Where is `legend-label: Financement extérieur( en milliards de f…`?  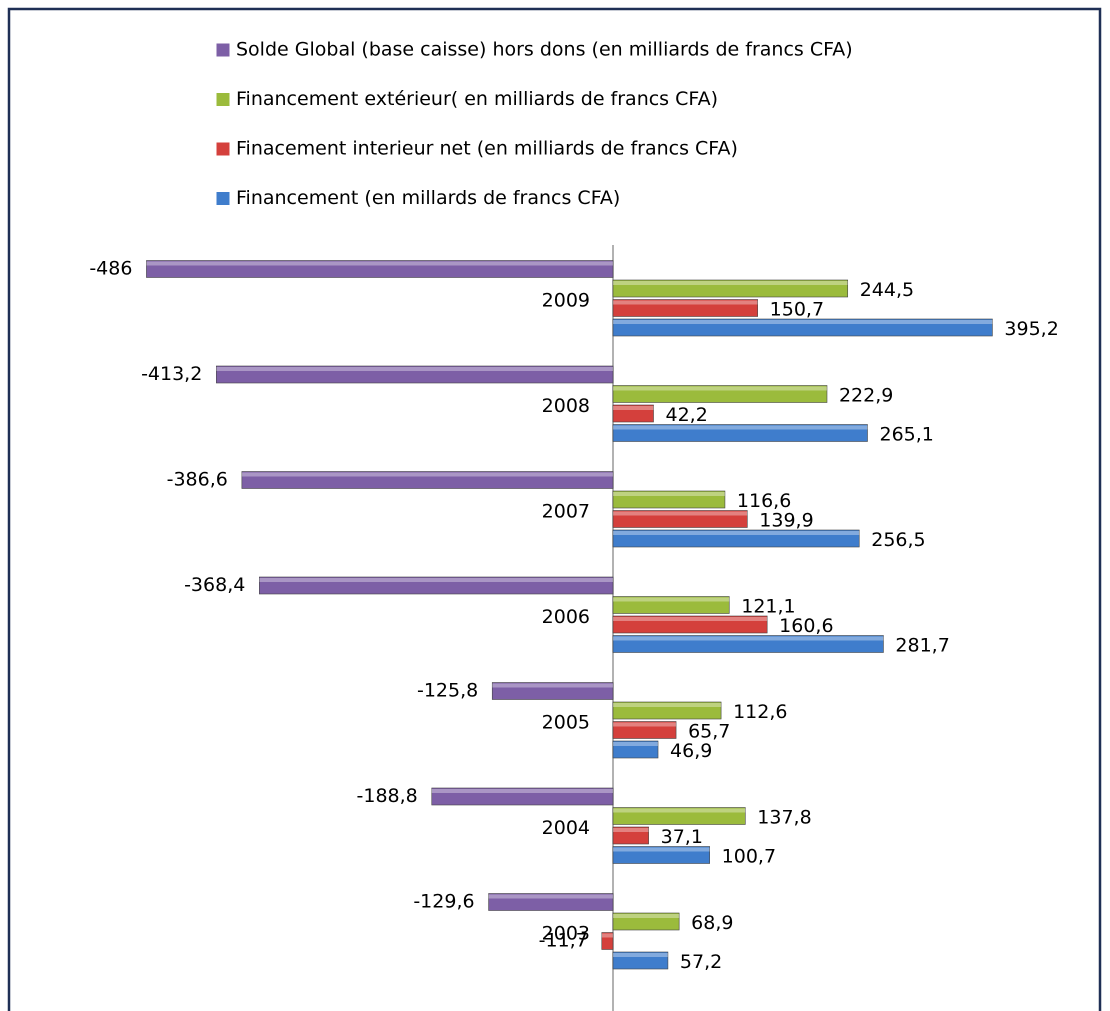
legend-label: Financement extérieur( en milliards de f… is located at coordinates (477, 99).